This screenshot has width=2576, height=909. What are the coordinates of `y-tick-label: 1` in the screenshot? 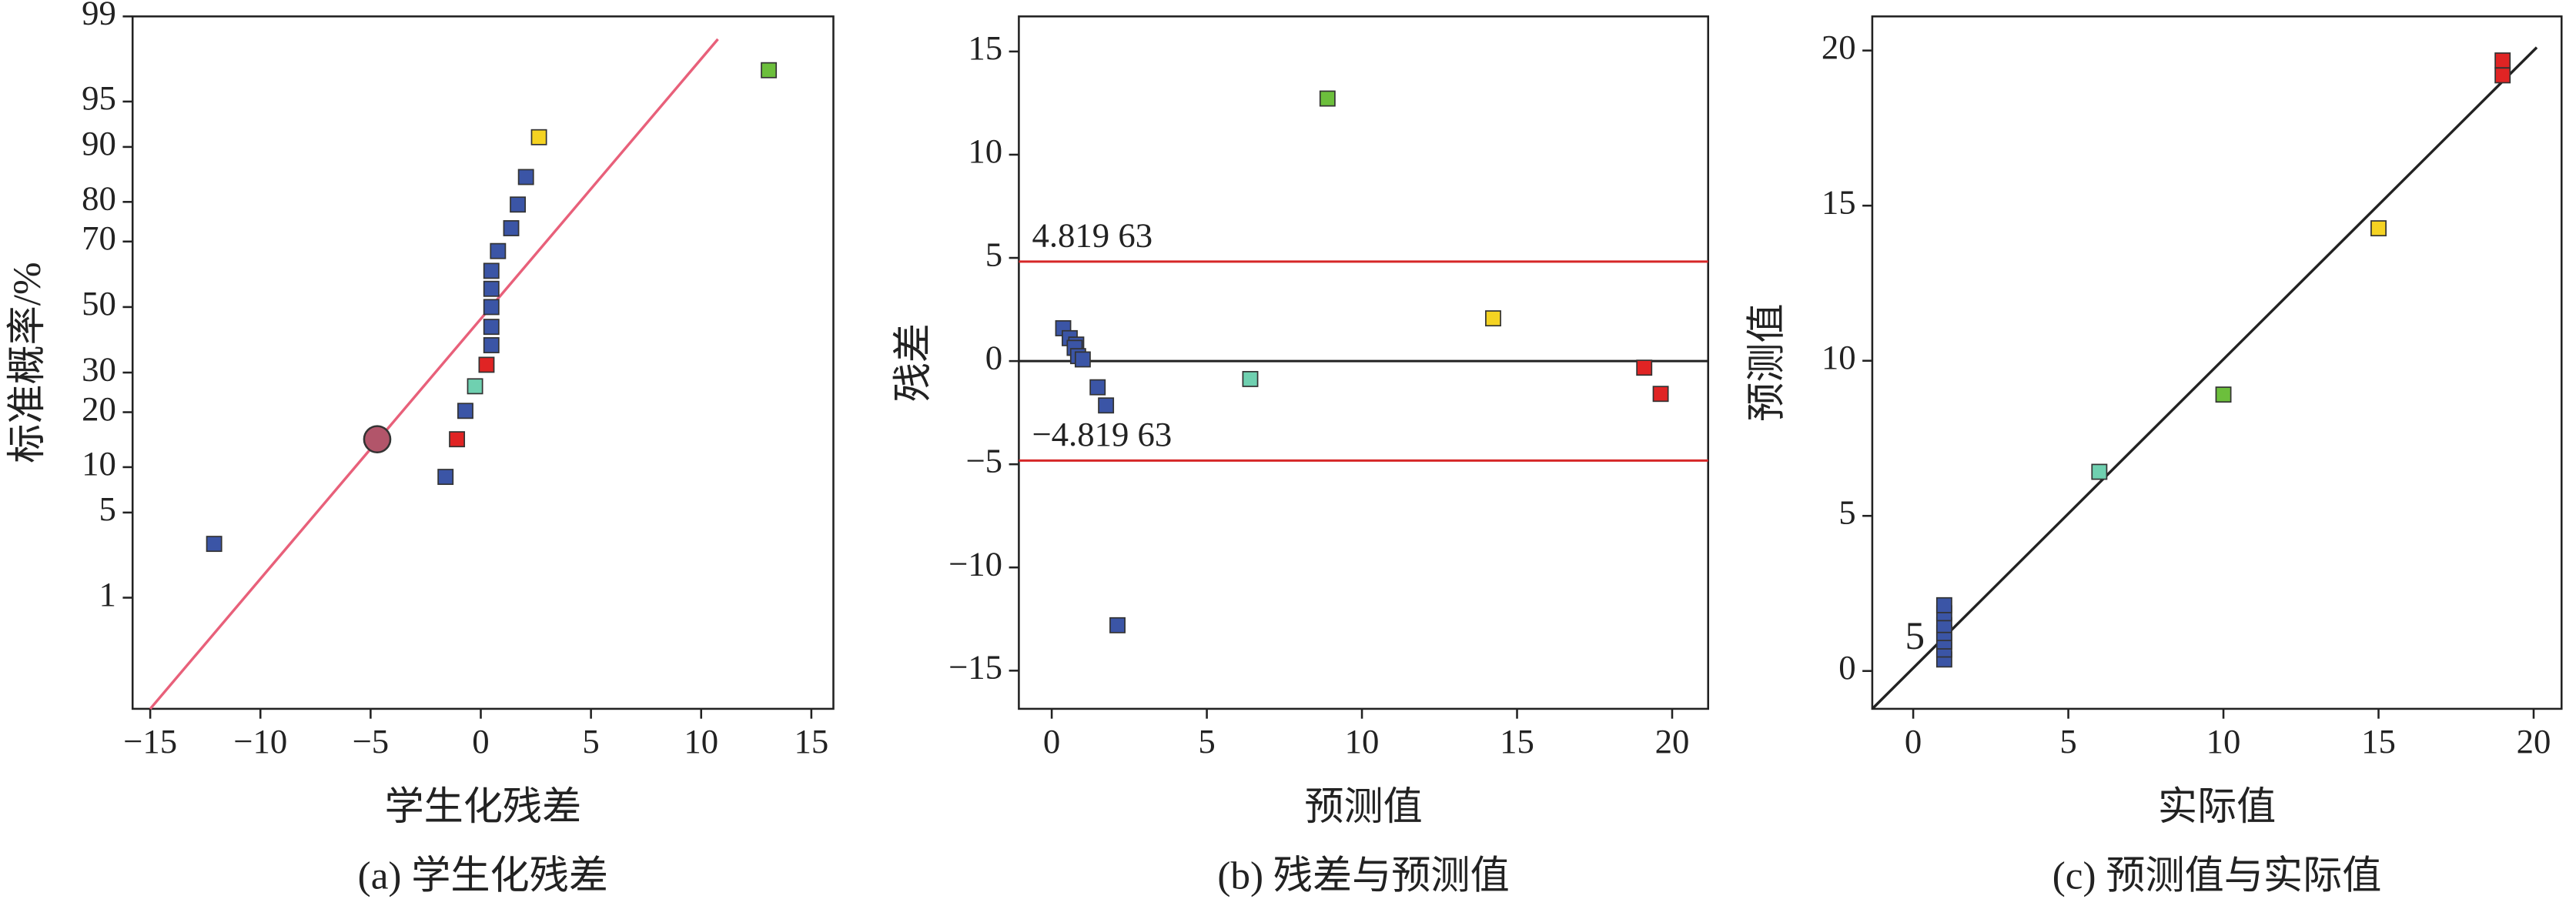 It's located at (108, 594).